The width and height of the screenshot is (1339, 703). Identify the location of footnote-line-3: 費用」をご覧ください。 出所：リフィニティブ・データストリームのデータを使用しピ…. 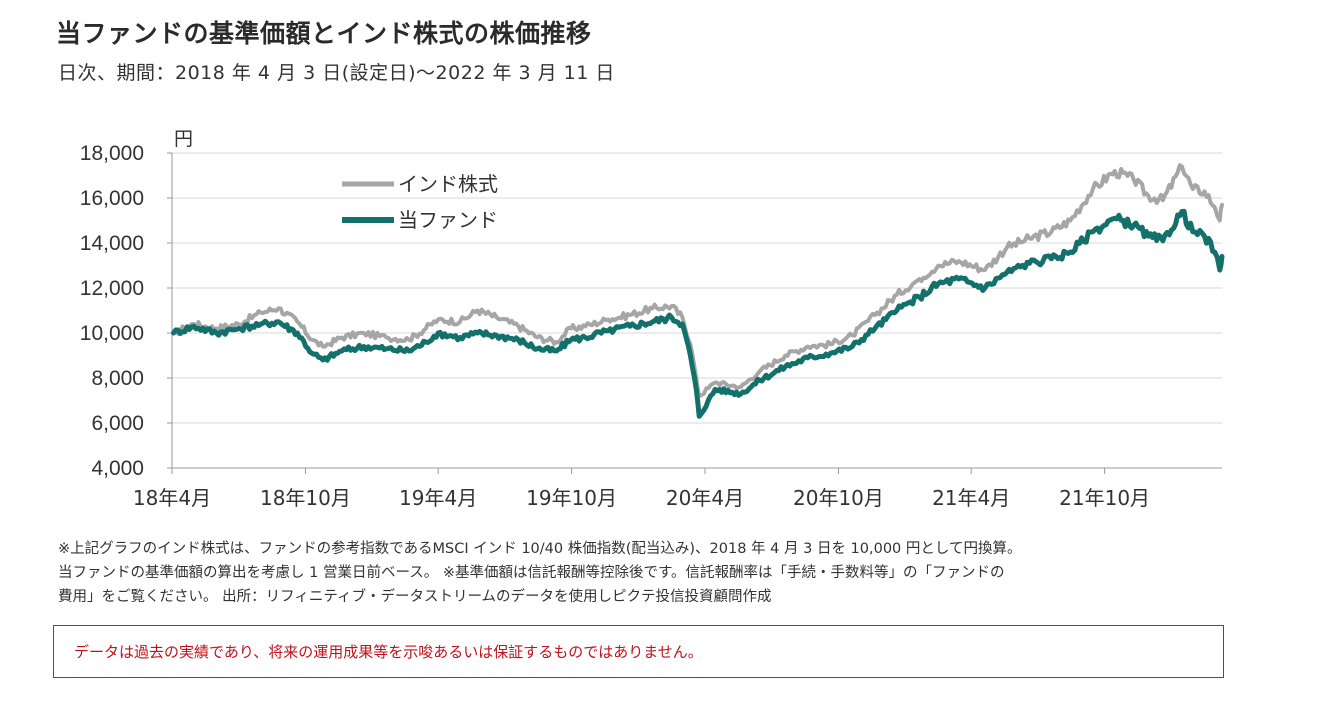
(415, 597).